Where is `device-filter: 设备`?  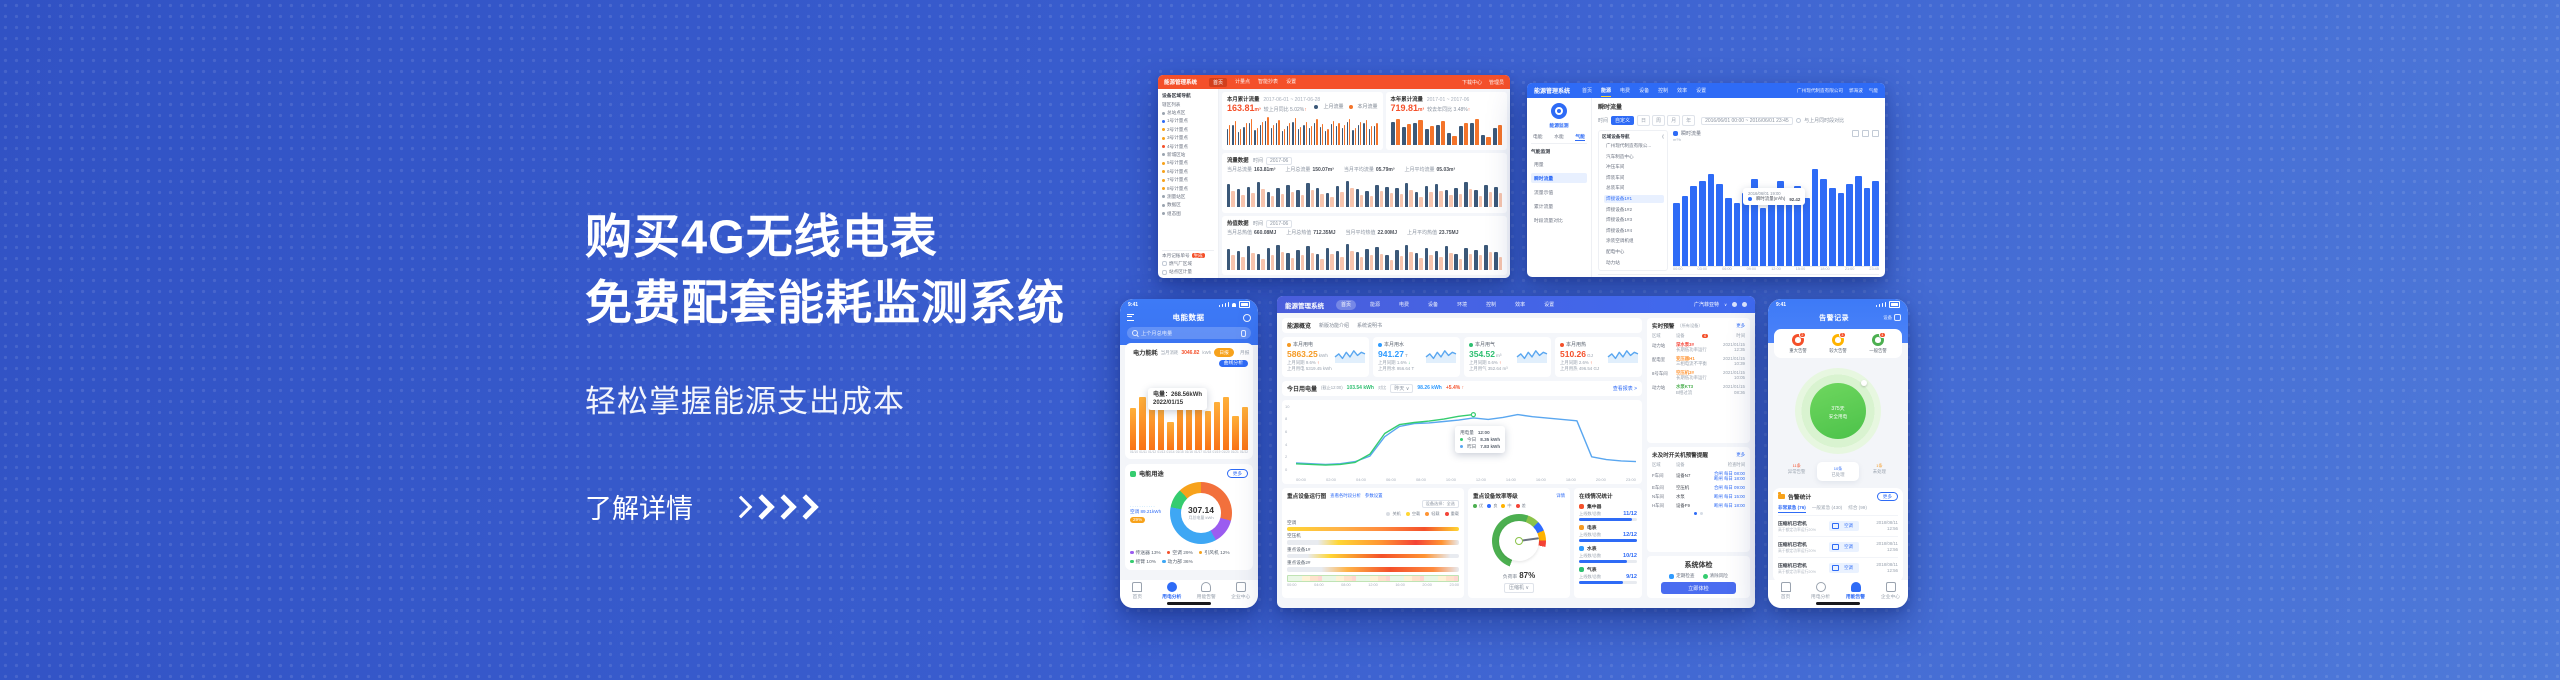 device-filter: 设备 is located at coordinates (1887, 317).